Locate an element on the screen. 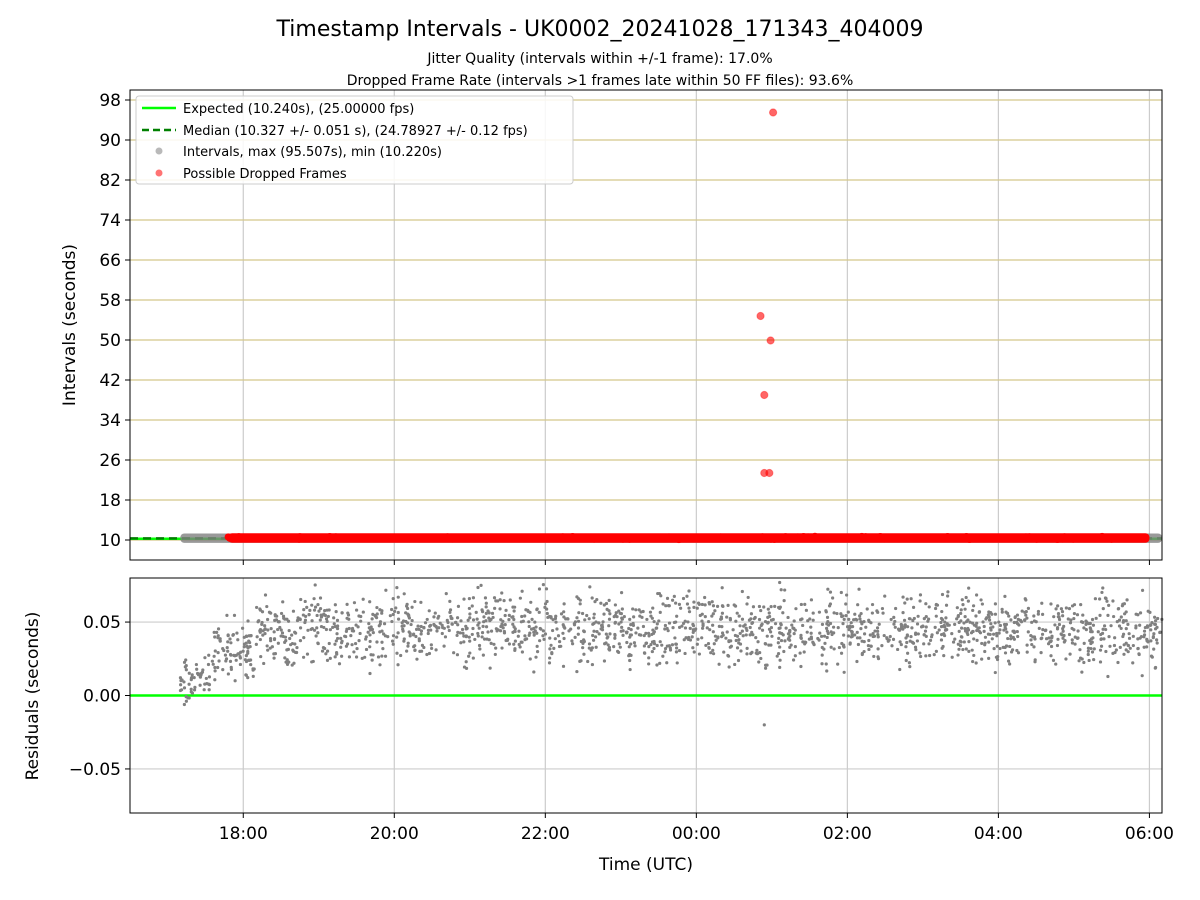  residuals-x-tick-label: 00:00 is located at coordinates (696, 834).